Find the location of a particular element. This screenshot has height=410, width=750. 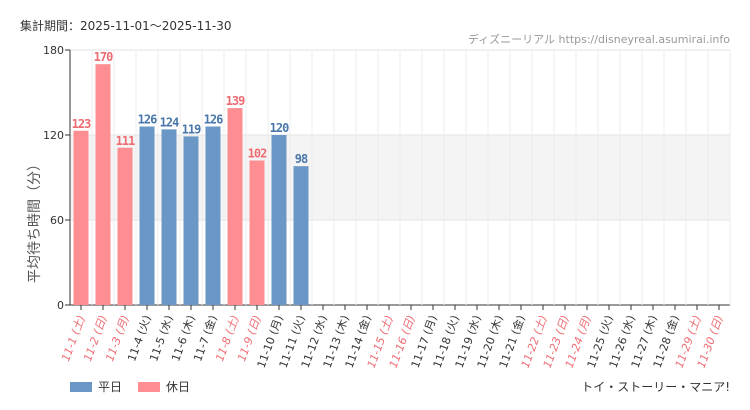

legend-item-weekday: 平日 is located at coordinates (96, 386).